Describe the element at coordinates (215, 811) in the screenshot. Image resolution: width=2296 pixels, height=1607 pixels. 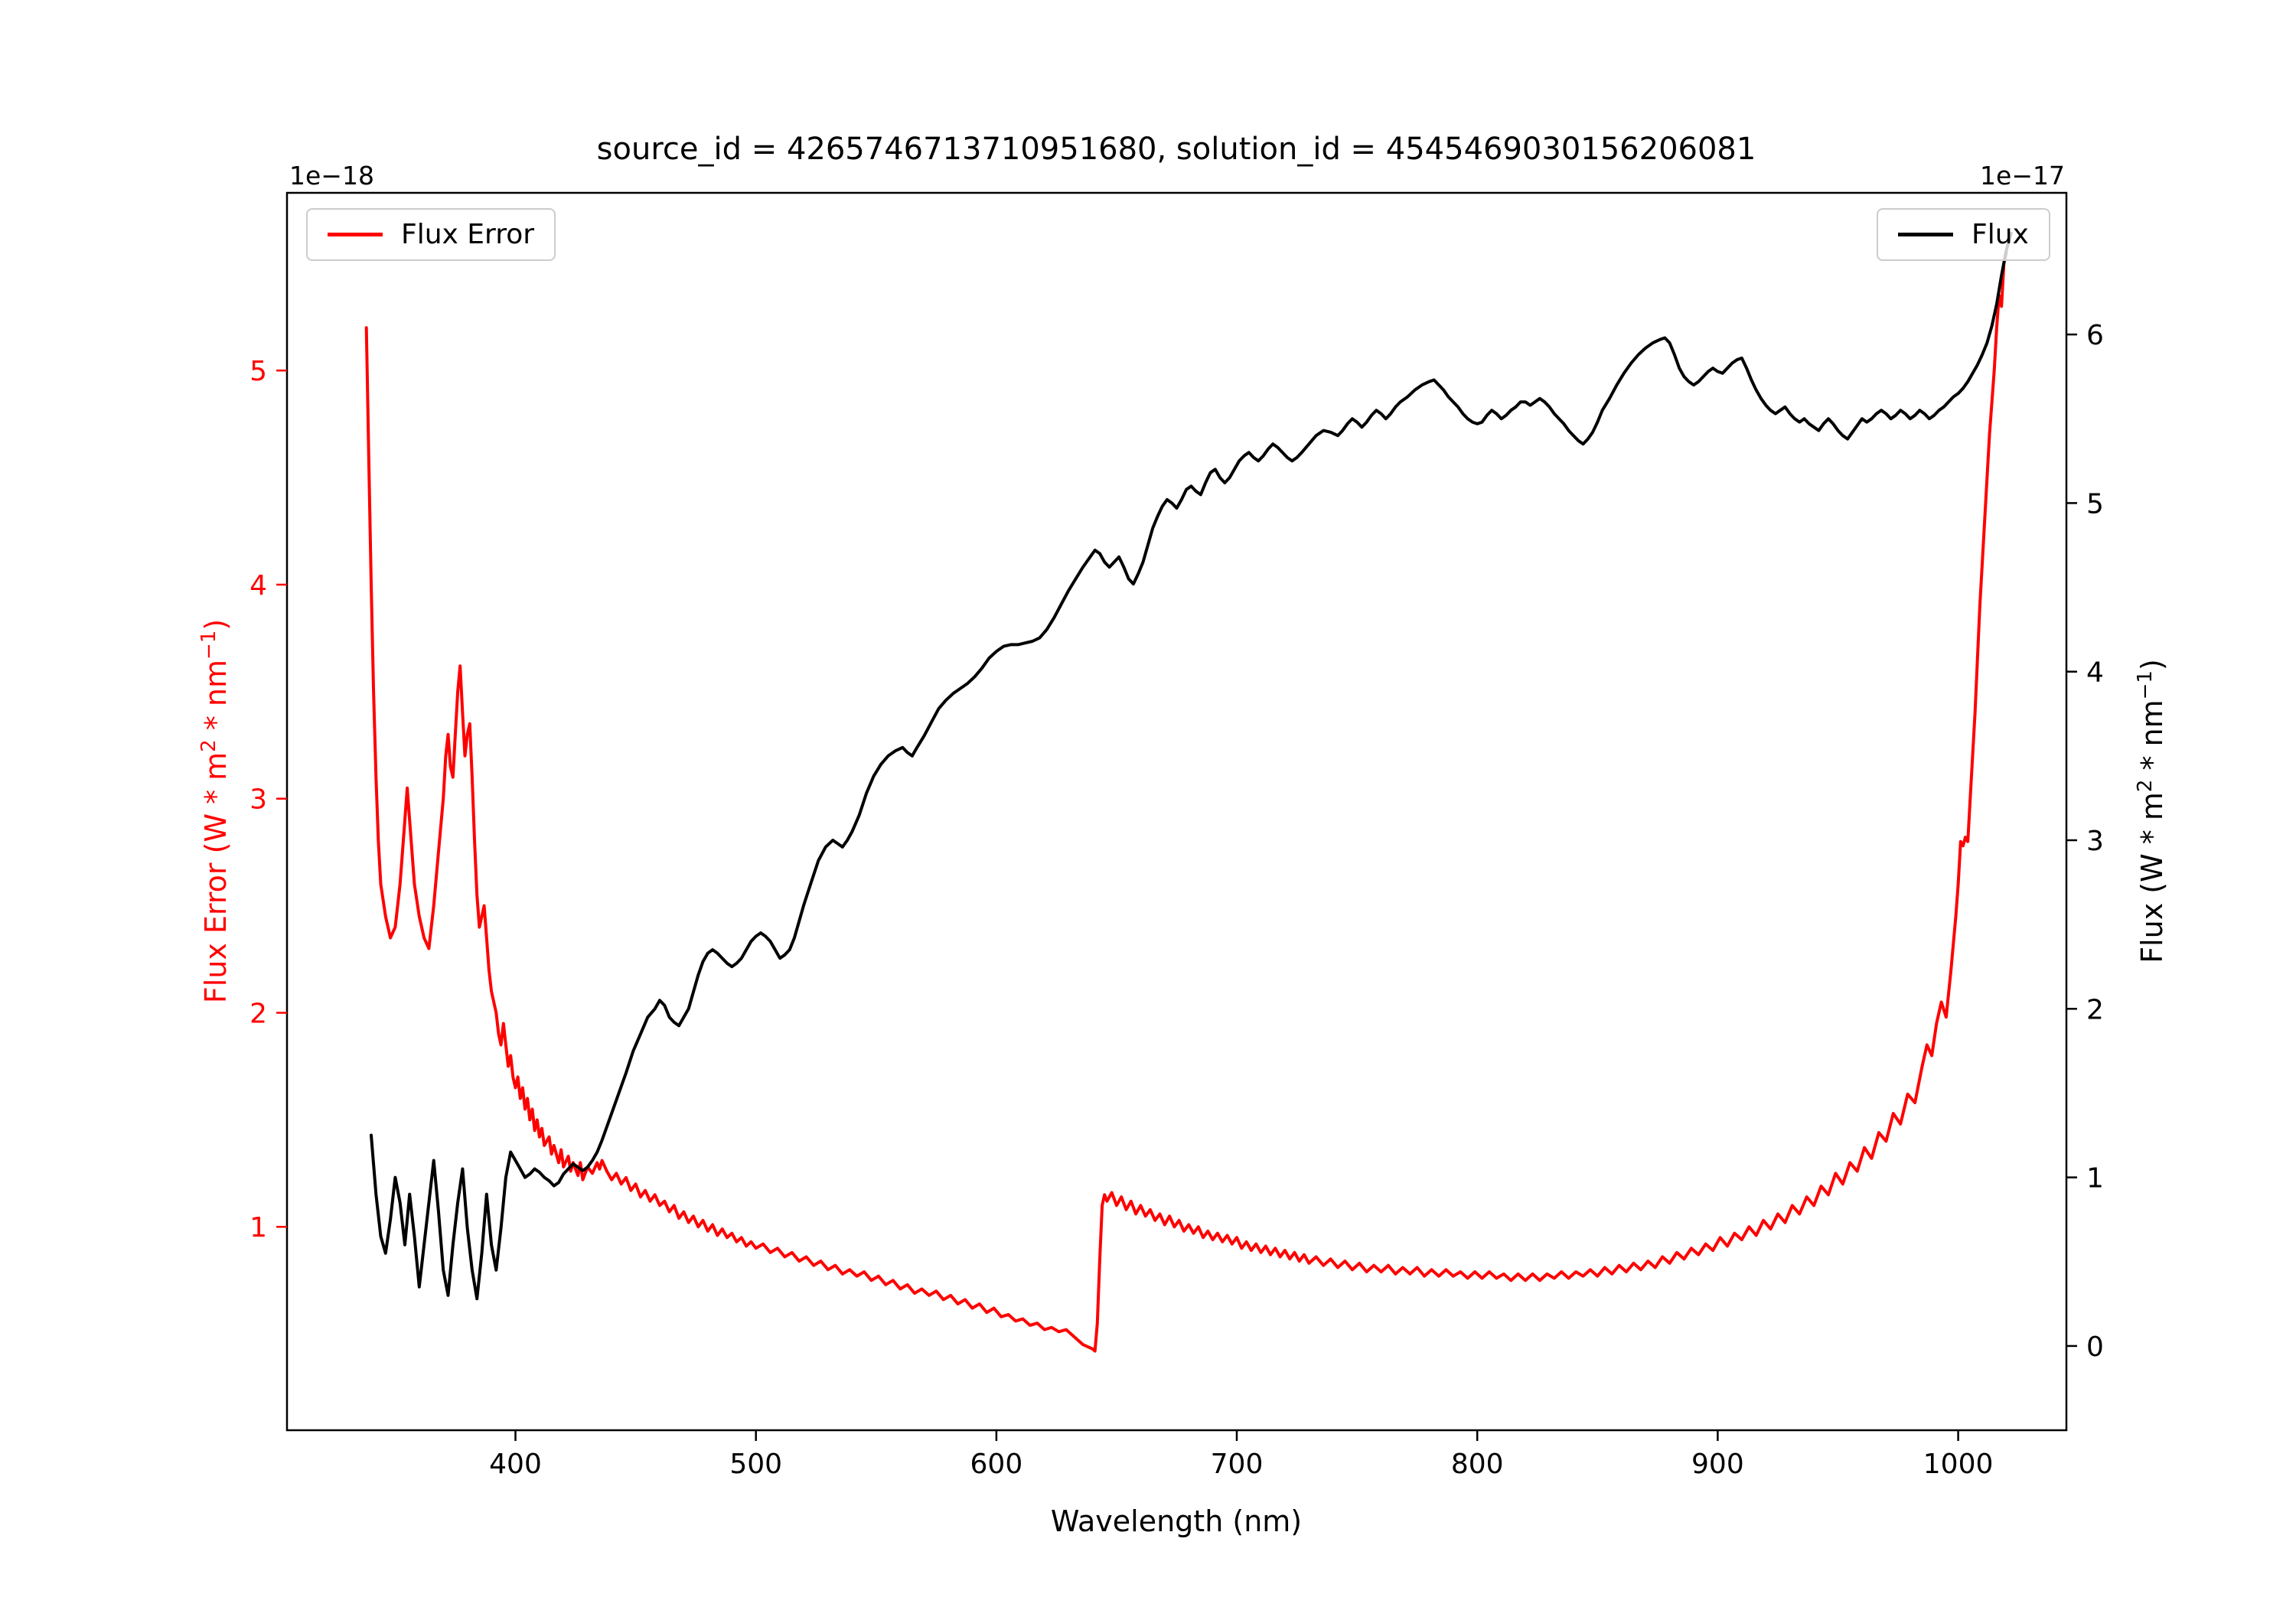
I see `y-left-axis-label: Flux Error (W * m2 * nm−1)` at that location.